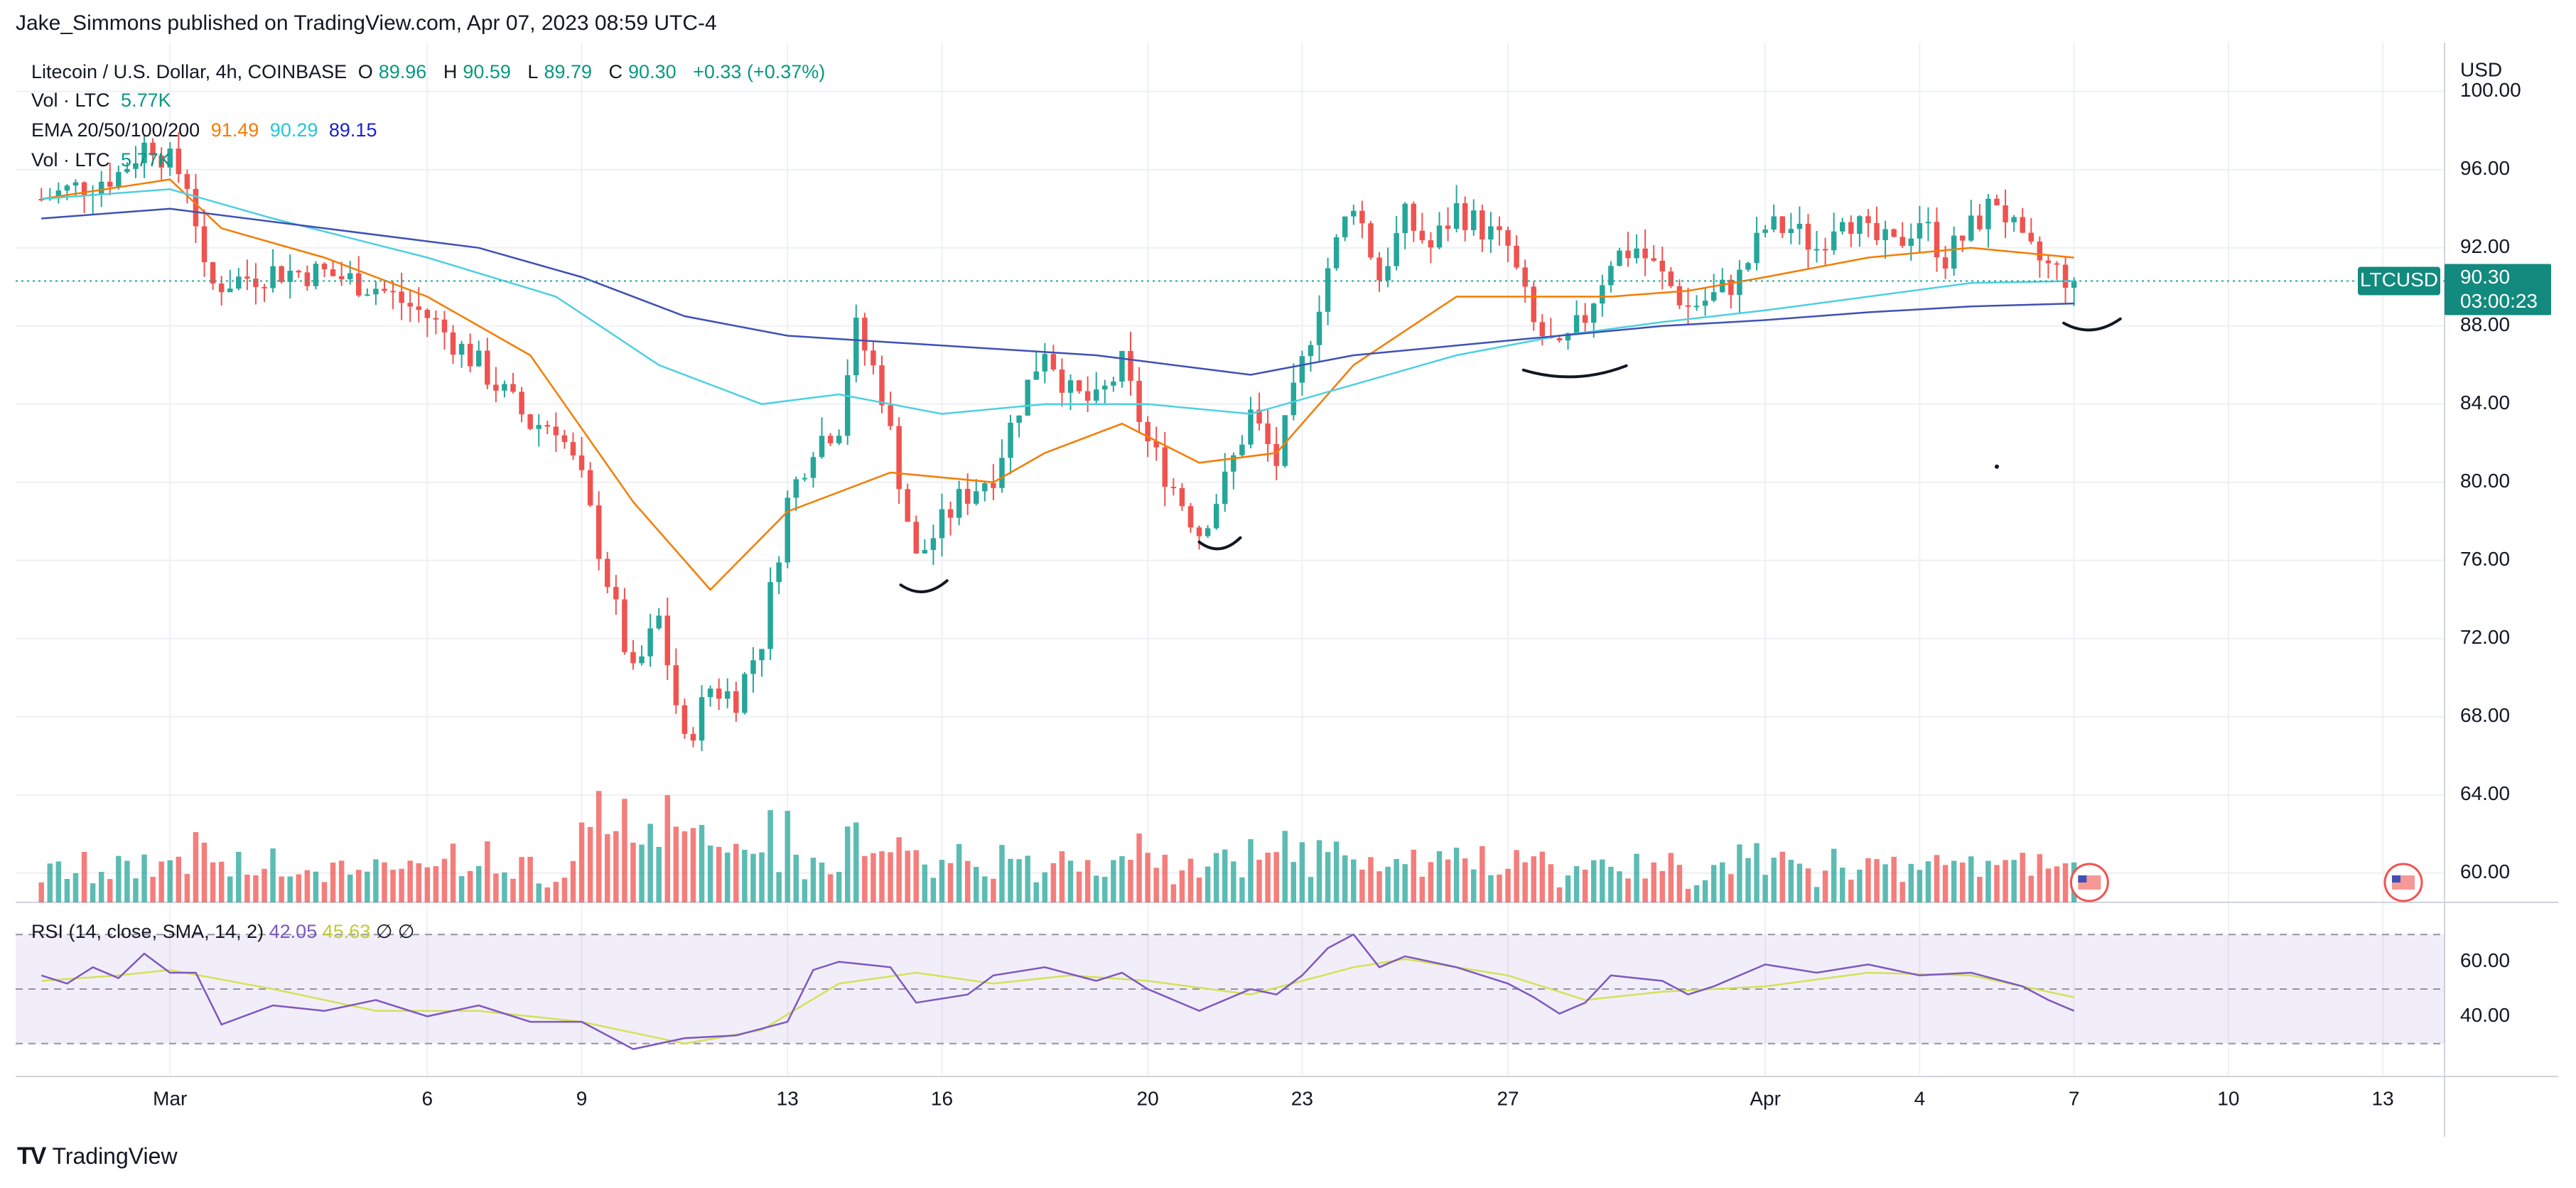 The height and width of the screenshot is (1188, 2576). I want to click on ema100-value: 89.15, so click(353, 130).